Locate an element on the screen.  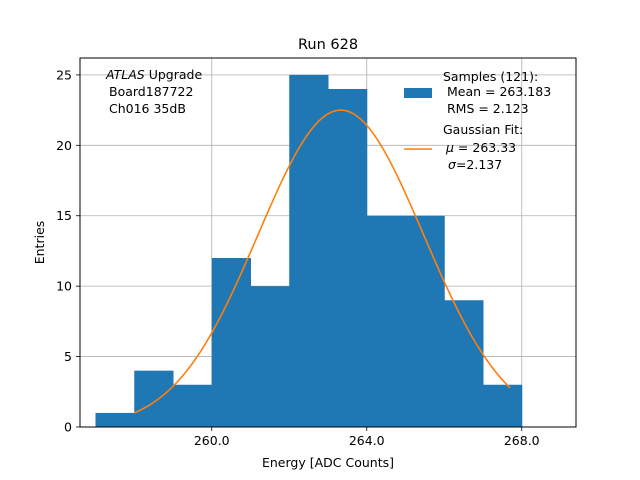
upgrade-label: Upgrade is located at coordinates (174, 74).